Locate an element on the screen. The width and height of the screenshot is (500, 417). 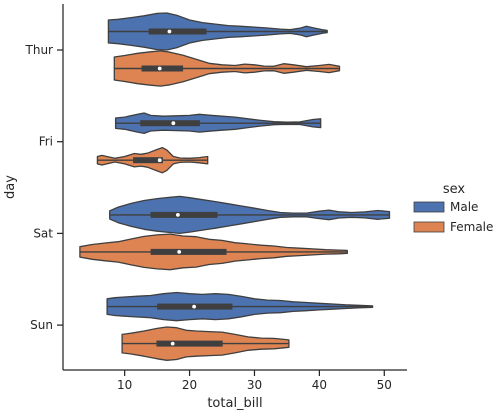
x-ticks: 10 20 30 40 50 is located at coordinates (254, 381).